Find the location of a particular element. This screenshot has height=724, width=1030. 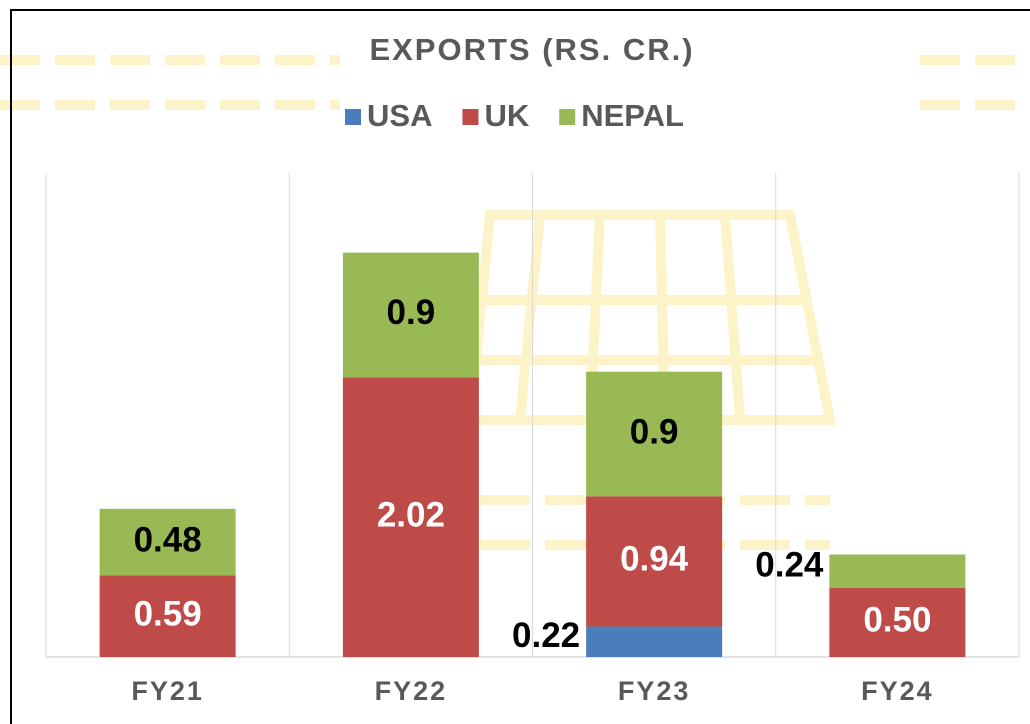

data-label: 2.02 is located at coordinates (411, 514).